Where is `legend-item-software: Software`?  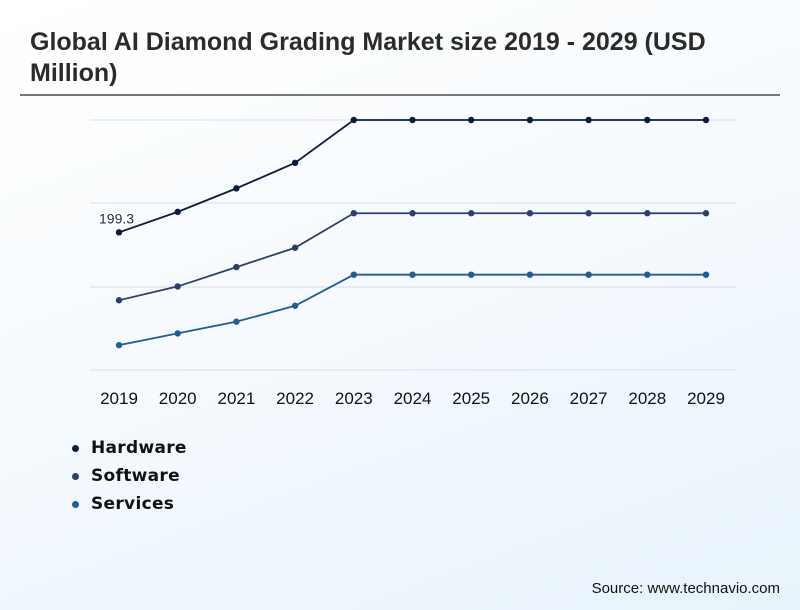 legend-item-software: Software is located at coordinates (129, 476).